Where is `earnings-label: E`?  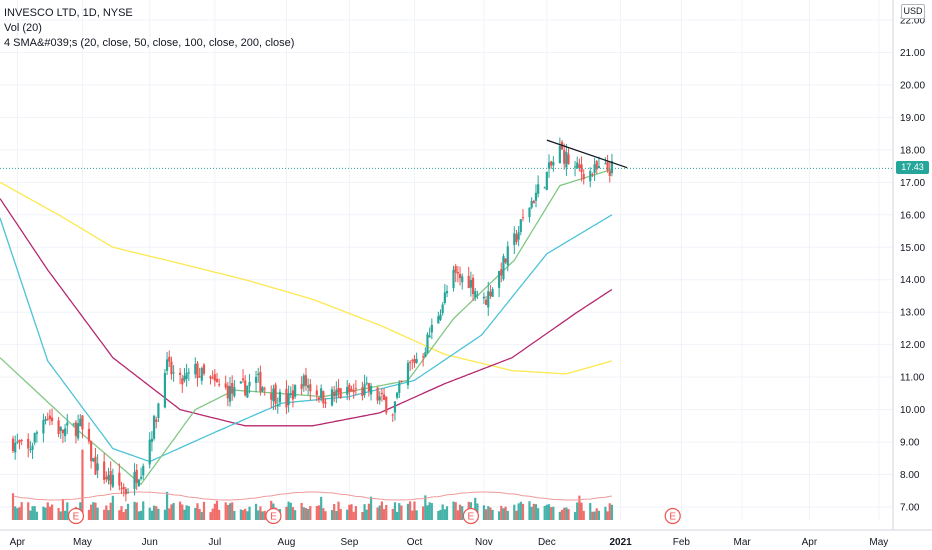
earnings-label: E is located at coordinates (76, 517).